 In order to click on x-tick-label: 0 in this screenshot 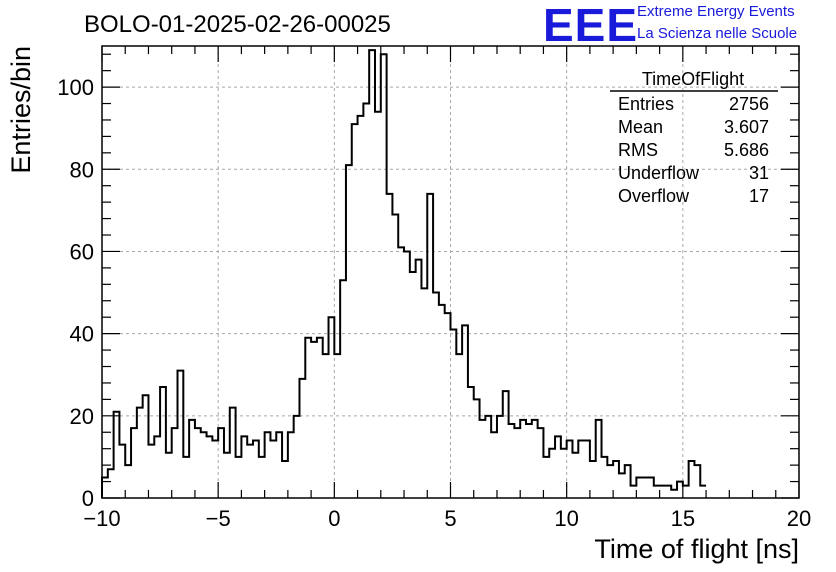, I will do `click(334, 518)`.